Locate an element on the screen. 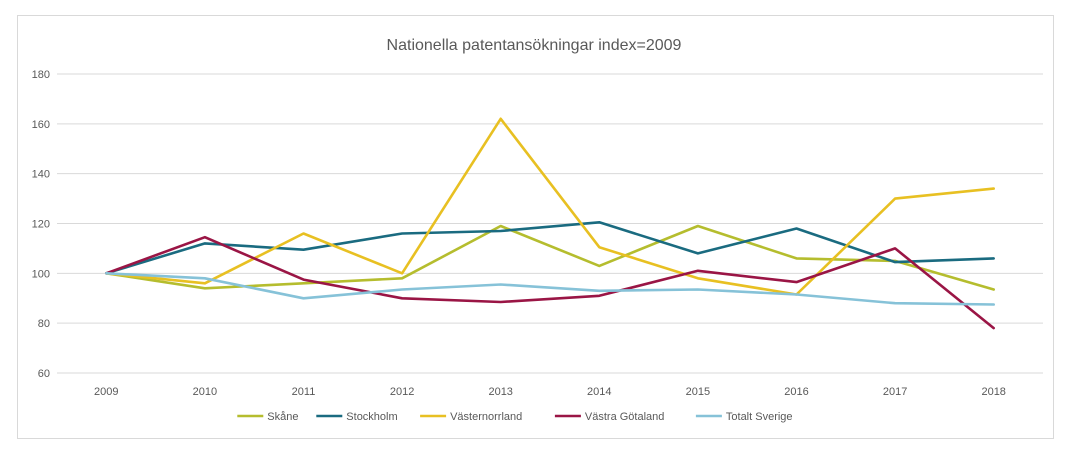 The height and width of the screenshot is (457, 1069). y-tick-label: 120 is located at coordinates (41, 225).